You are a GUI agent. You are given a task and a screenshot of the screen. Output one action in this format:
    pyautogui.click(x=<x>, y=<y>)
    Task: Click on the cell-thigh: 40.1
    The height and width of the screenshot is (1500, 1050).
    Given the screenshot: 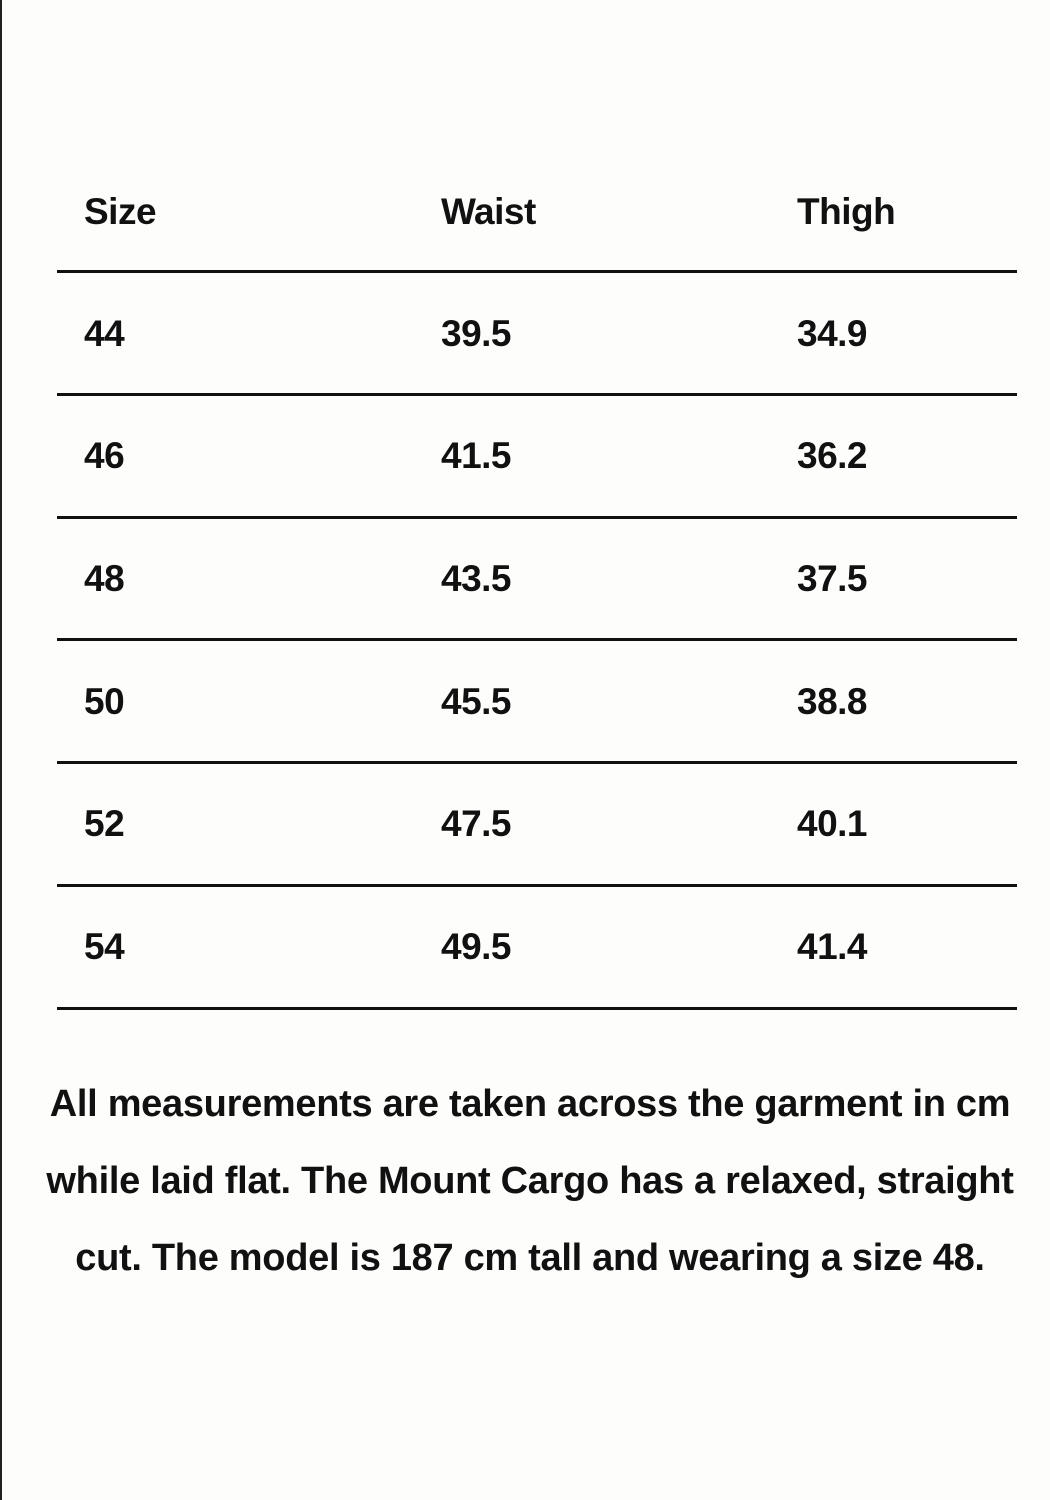 What is the action you would take?
    pyautogui.click(x=832, y=824)
    